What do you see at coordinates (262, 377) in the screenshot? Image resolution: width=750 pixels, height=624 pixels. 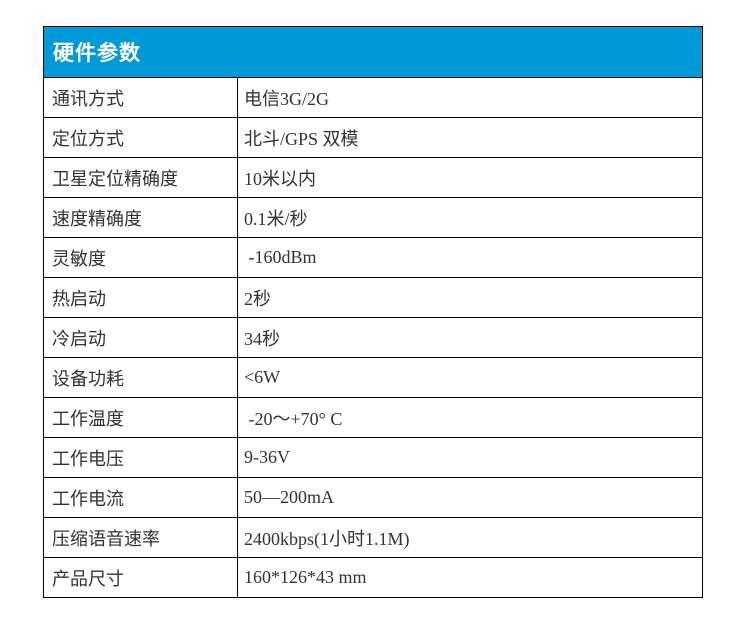 I see `spec-value: <6W` at bounding box center [262, 377].